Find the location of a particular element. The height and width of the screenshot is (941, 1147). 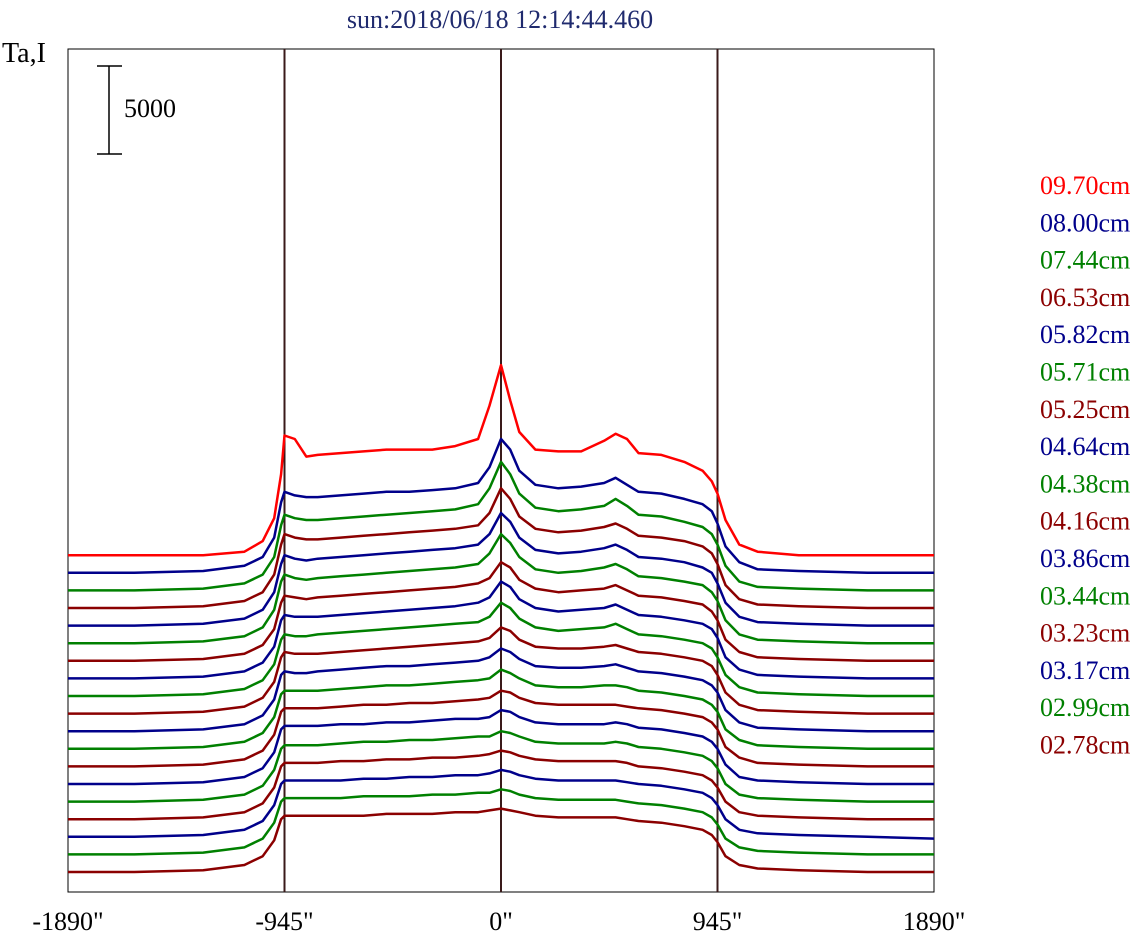

legend-entry: 02.99cm is located at coordinates (1085, 707).